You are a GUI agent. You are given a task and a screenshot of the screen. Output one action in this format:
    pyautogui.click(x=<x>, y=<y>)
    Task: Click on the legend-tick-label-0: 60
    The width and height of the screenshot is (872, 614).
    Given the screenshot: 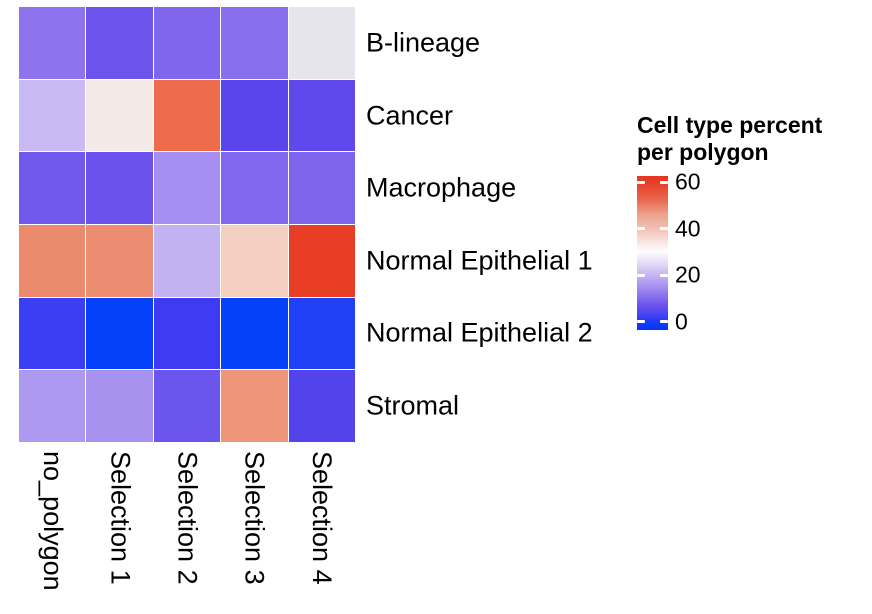 What is the action you would take?
    pyautogui.click(x=688, y=181)
    